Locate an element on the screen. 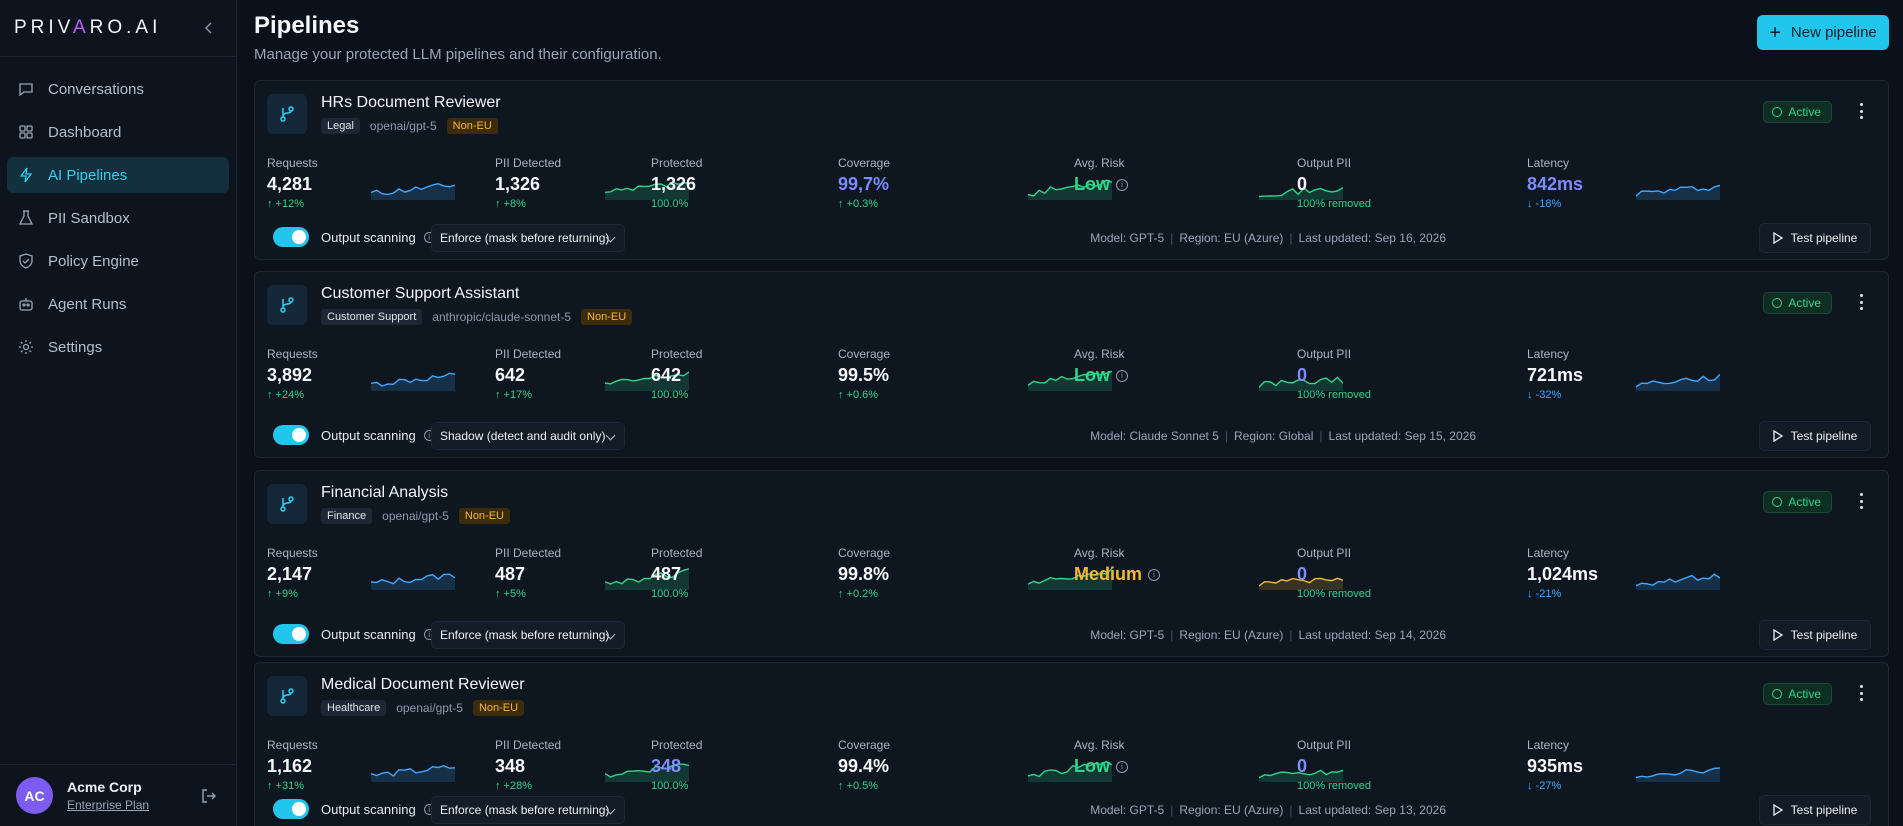 The width and height of the screenshot is (1903, 826). pipeline-name: HRs Document Reviewer is located at coordinates (411, 102).